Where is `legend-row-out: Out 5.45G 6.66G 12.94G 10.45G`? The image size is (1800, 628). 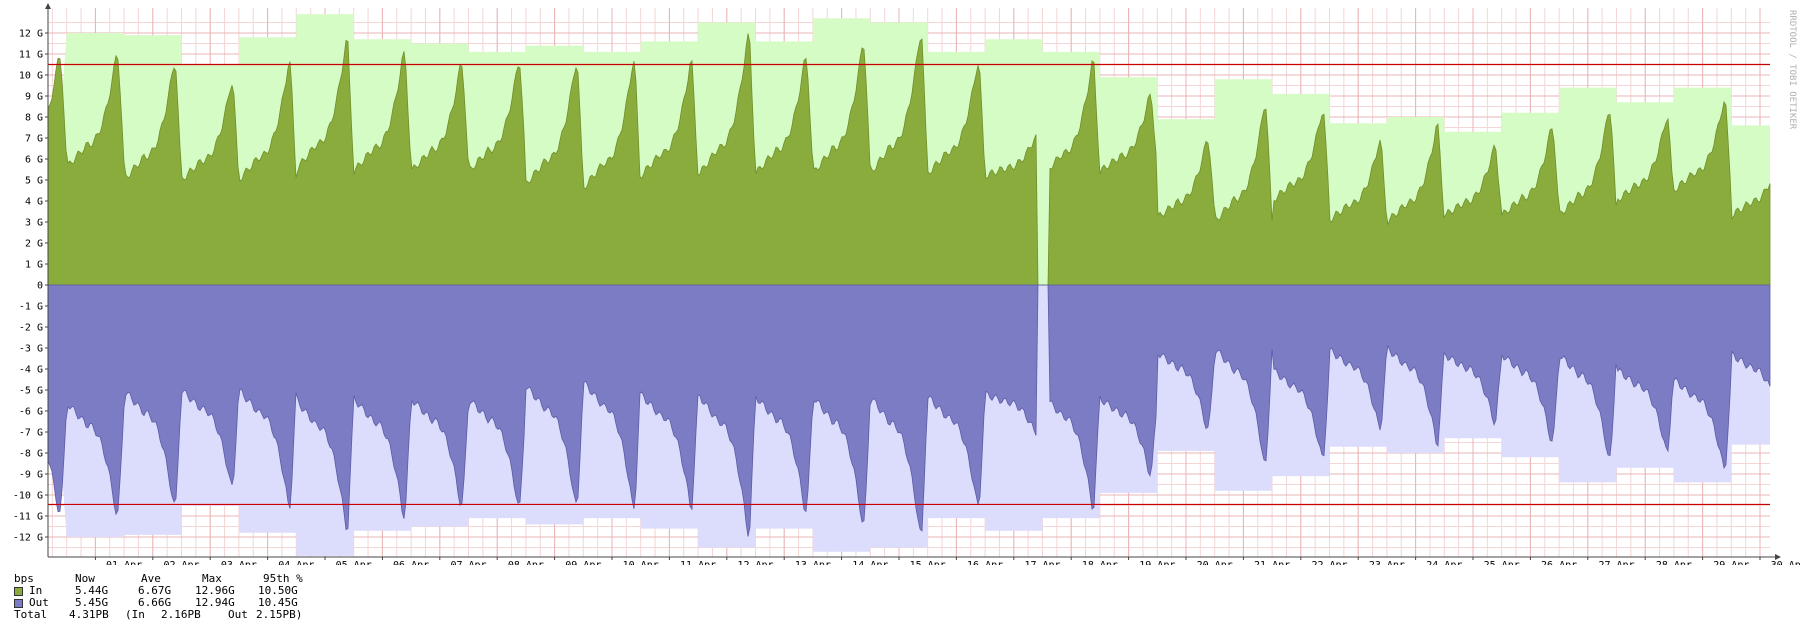
legend-row-out: Out 5.45G 6.66G 12.94G 10.45G is located at coordinates (200, 603).